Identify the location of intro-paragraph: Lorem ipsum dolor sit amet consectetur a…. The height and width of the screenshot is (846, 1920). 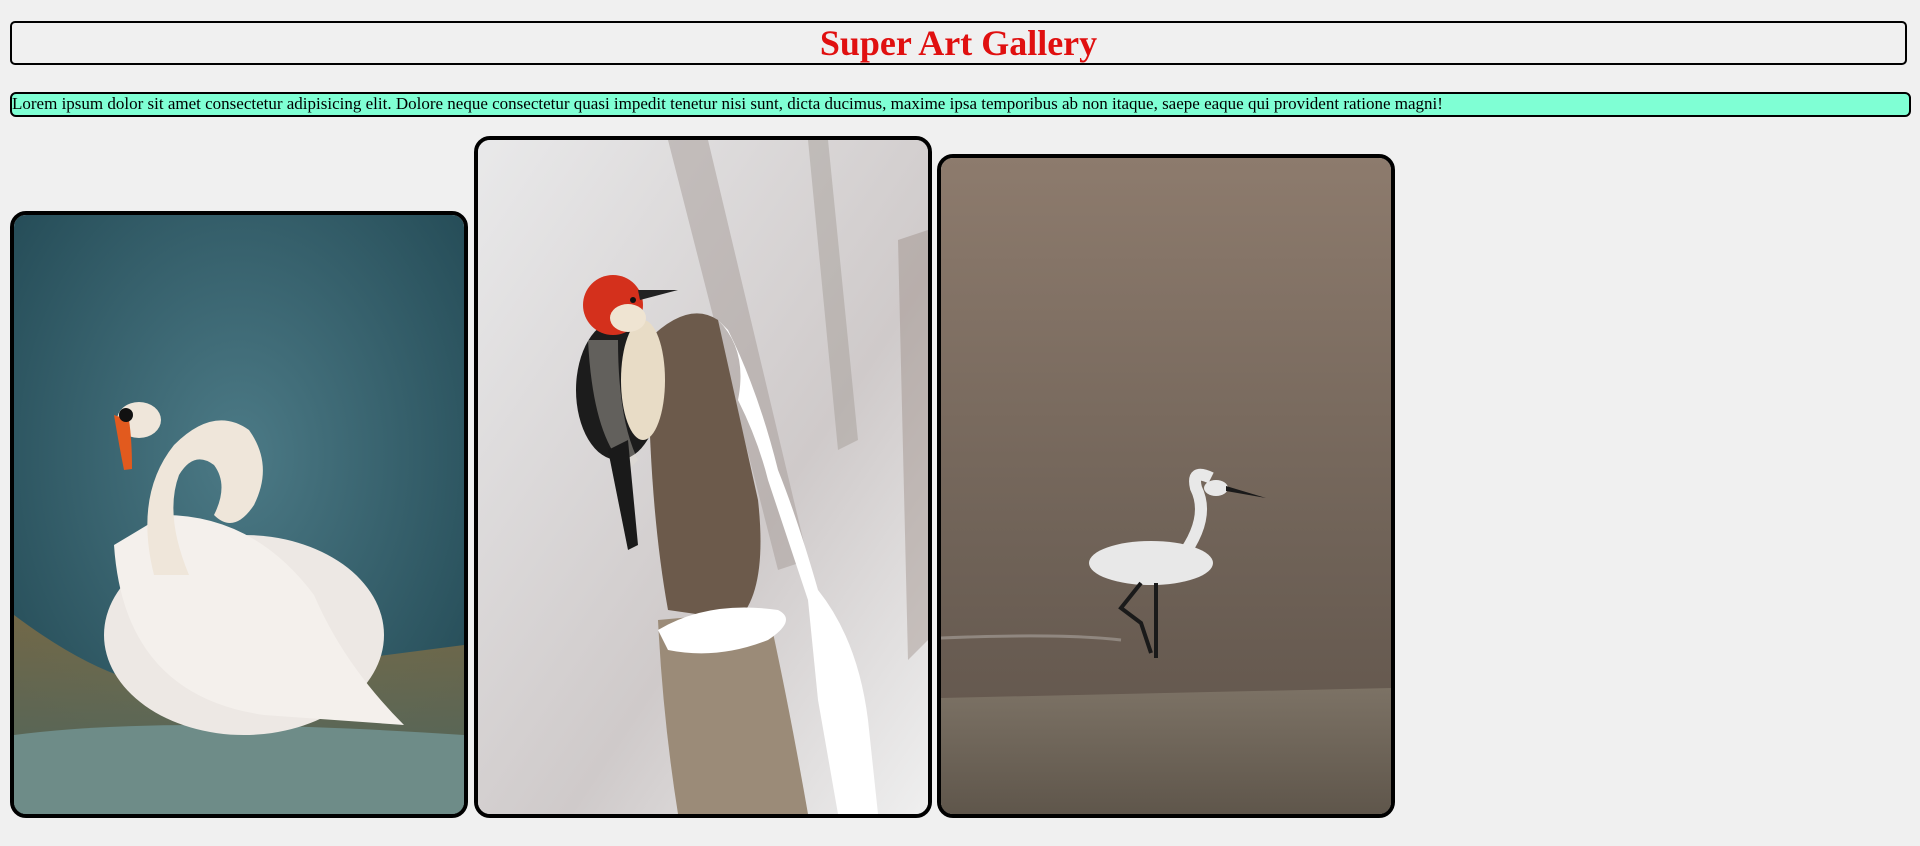
(960, 104).